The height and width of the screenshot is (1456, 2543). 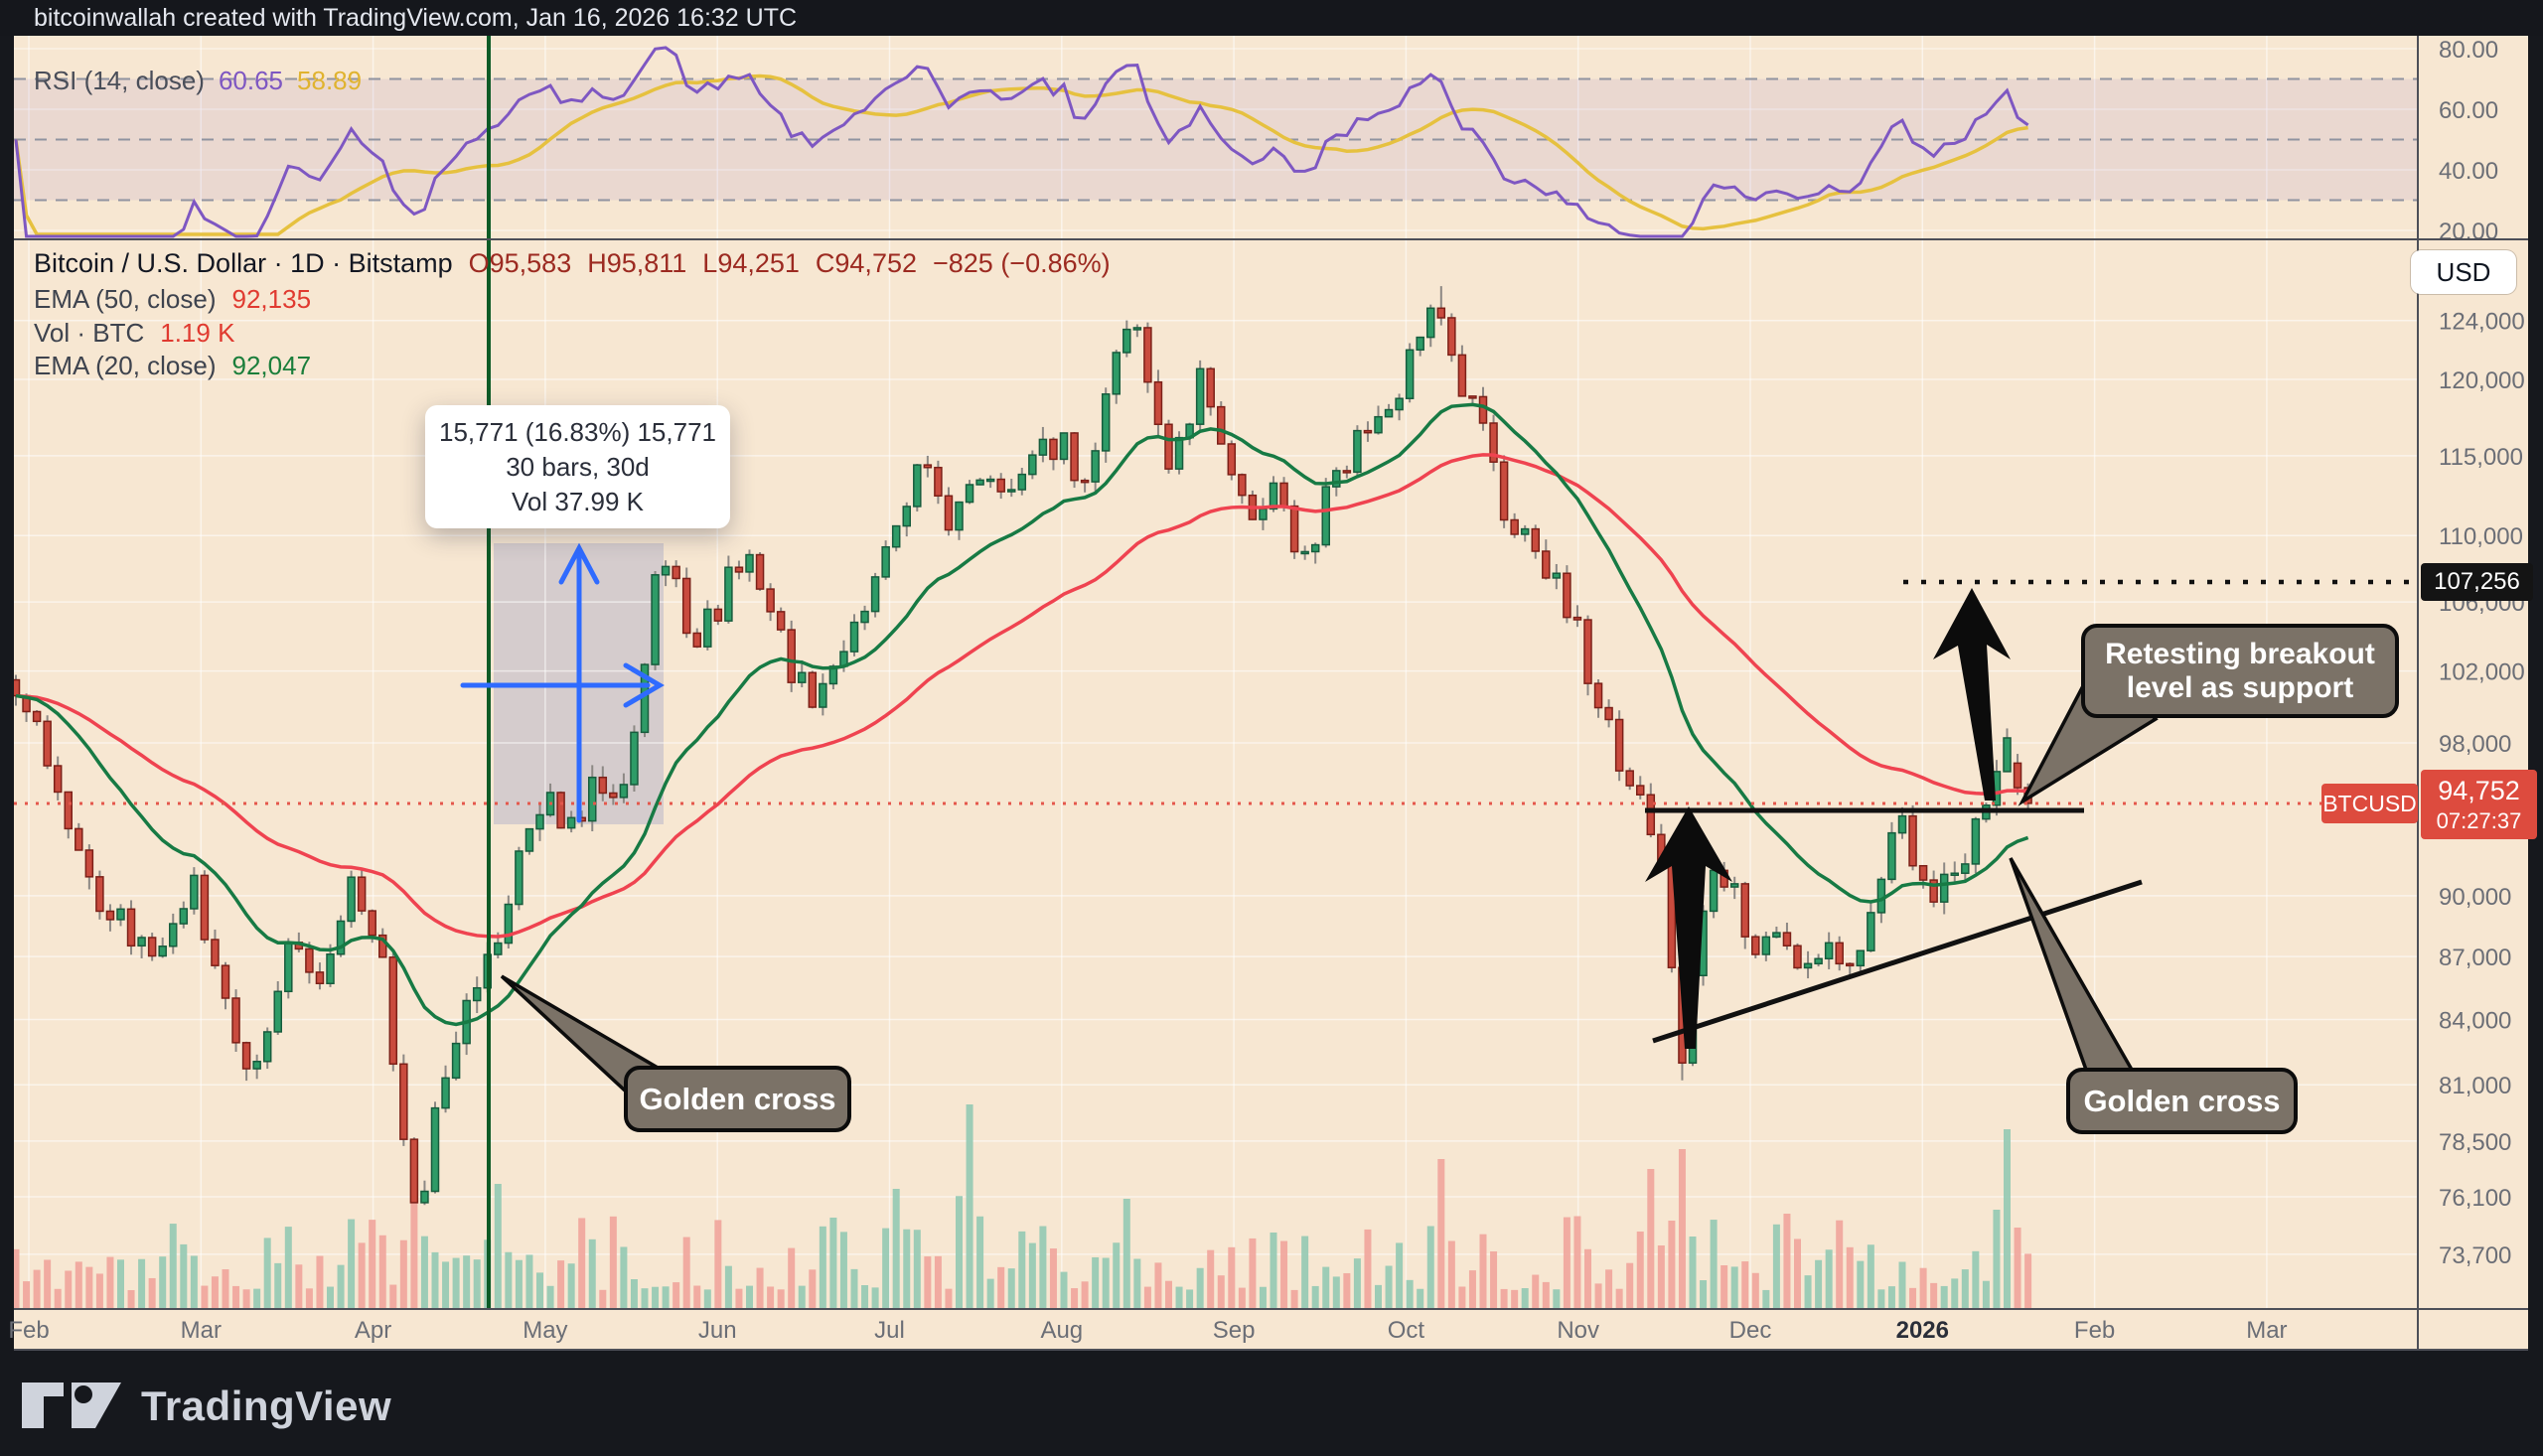 I want to click on ema50-legend-row: EMA (50, close) 92,135, so click(x=172, y=299).